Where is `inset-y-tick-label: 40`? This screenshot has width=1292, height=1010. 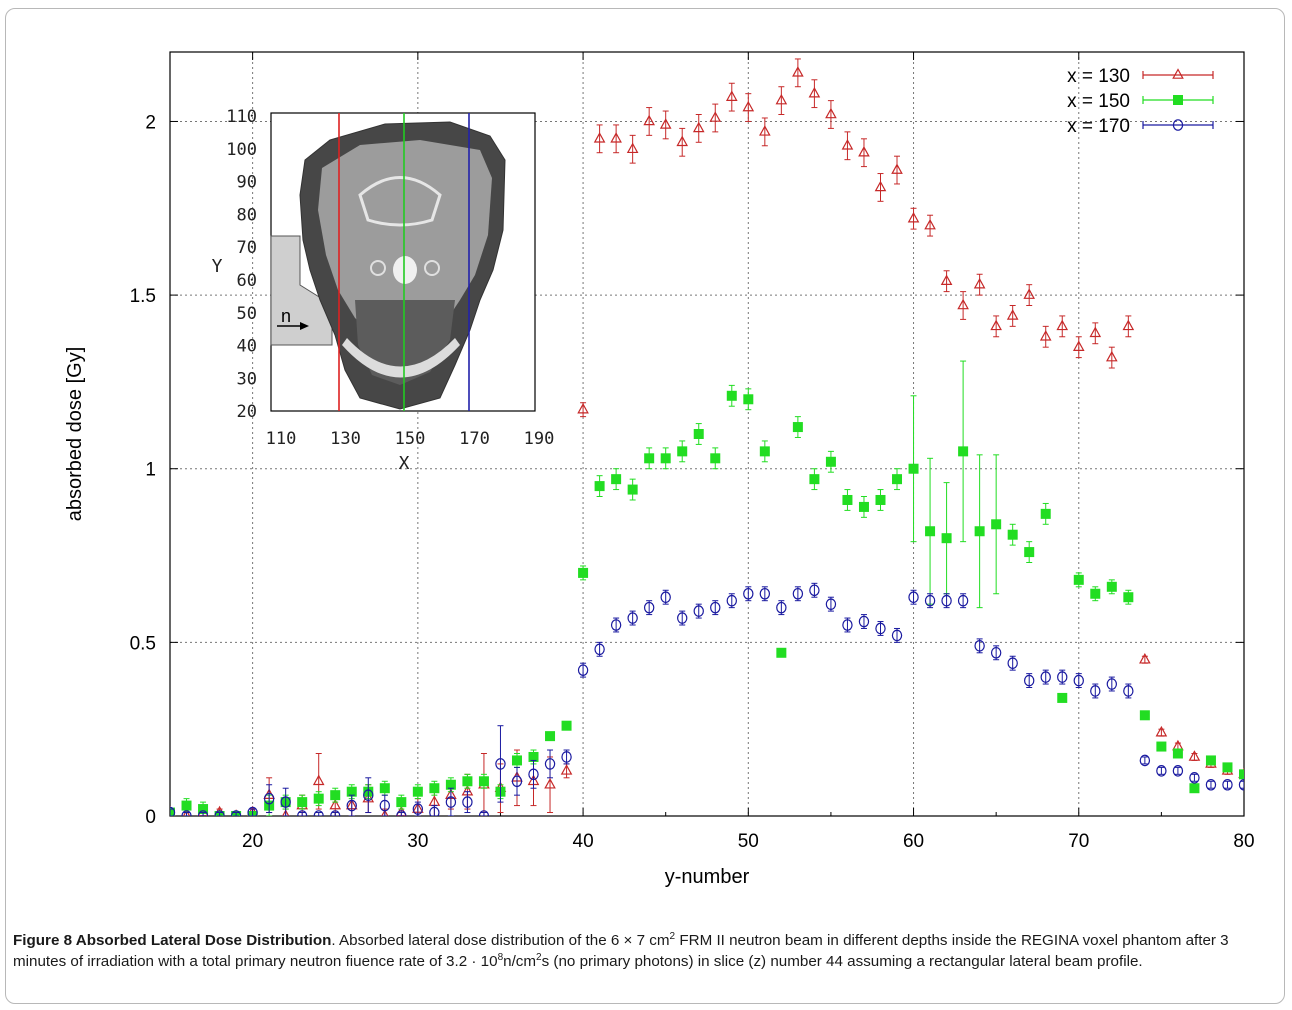 inset-y-tick-label: 40 is located at coordinates (247, 347).